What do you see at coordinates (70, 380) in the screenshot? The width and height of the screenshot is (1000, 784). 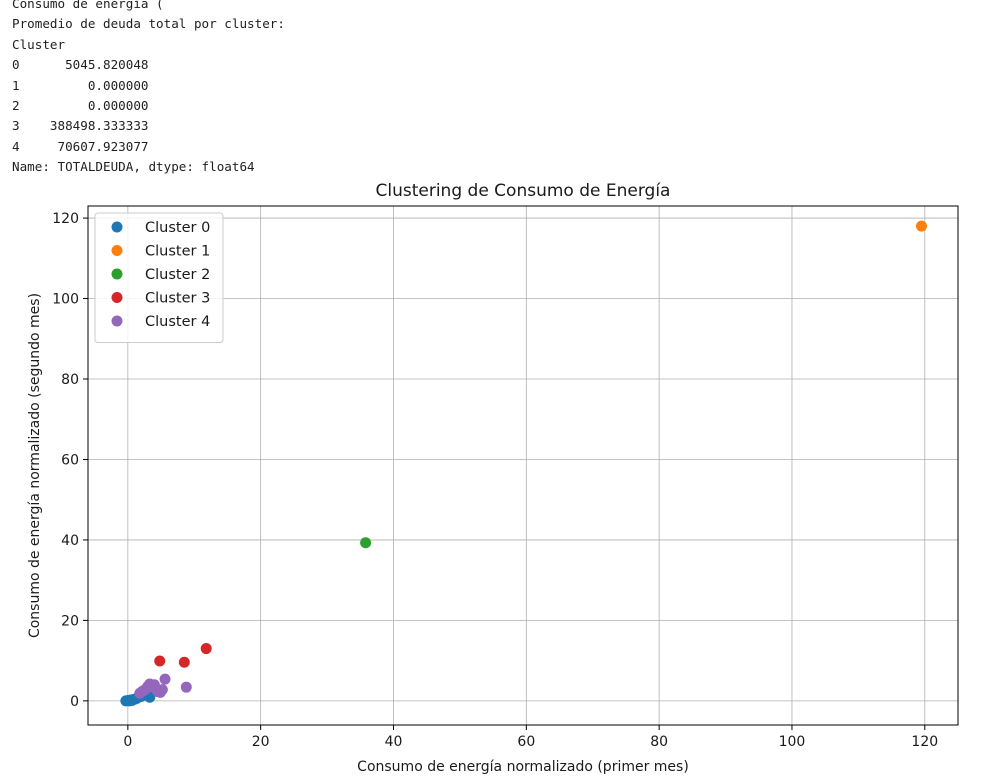 I see `y-tick-label: 80` at bounding box center [70, 380].